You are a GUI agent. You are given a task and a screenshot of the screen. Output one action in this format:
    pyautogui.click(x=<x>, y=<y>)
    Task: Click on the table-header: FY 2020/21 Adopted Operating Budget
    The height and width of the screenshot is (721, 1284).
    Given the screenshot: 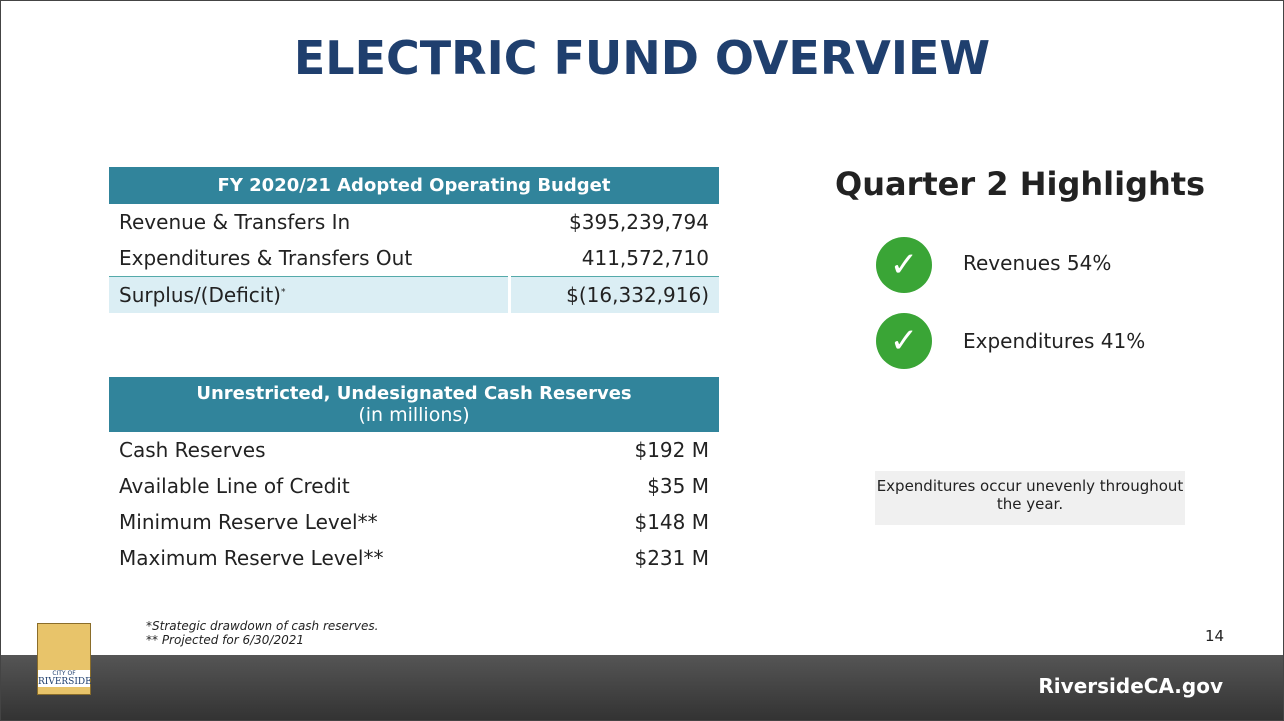 What is the action you would take?
    pyautogui.click(x=414, y=185)
    